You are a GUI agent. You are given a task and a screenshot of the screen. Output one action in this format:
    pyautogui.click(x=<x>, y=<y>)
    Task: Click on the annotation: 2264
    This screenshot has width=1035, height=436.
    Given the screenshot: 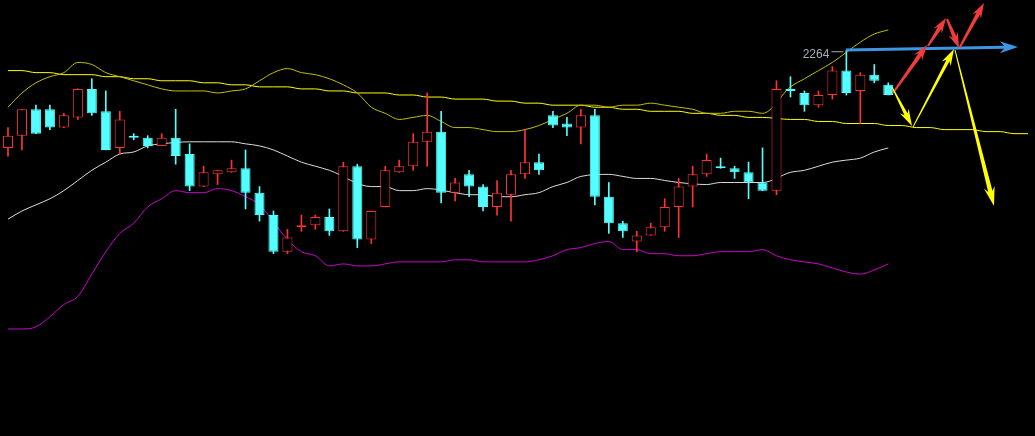 What is the action you would take?
    pyautogui.click(x=816, y=53)
    